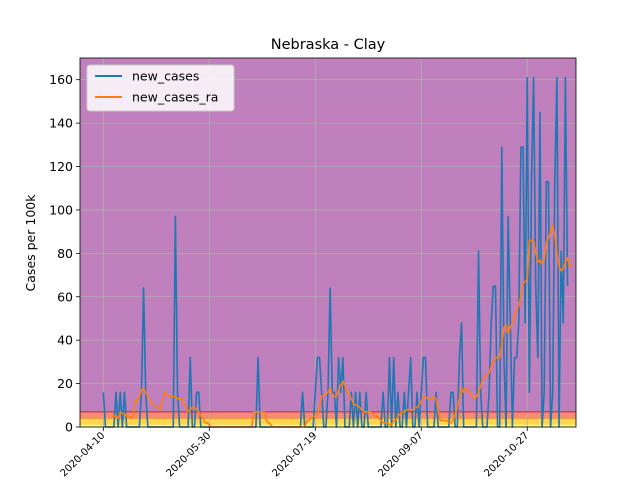  What do you see at coordinates (61, 166) in the screenshot?
I see `y-tick-label: 120` at bounding box center [61, 166].